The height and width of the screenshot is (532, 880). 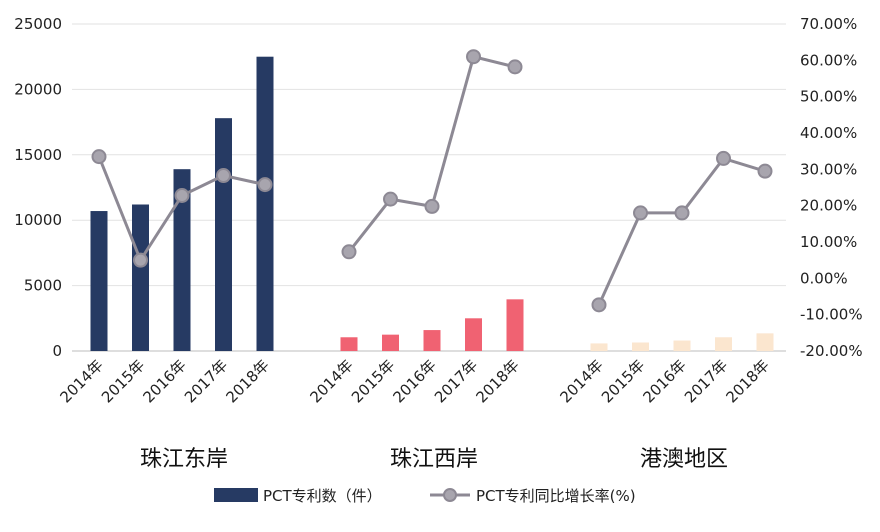 What do you see at coordinates (684, 459) in the screenshot?
I see `group-label: 港澳地区` at bounding box center [684, 459].